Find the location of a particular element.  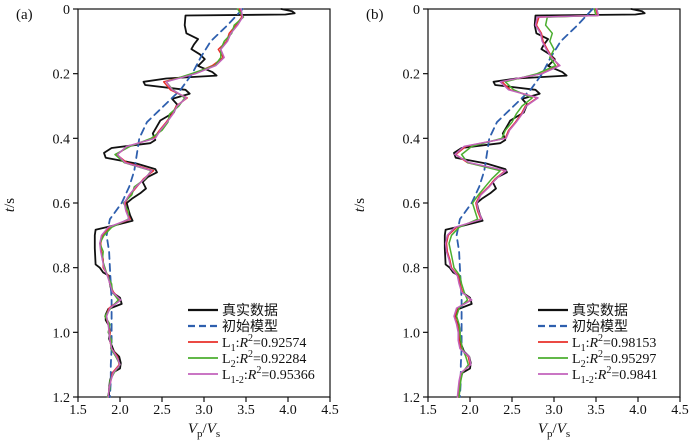

legend-label: L1:R2=0.98153 is located at coordinates (614, 343).